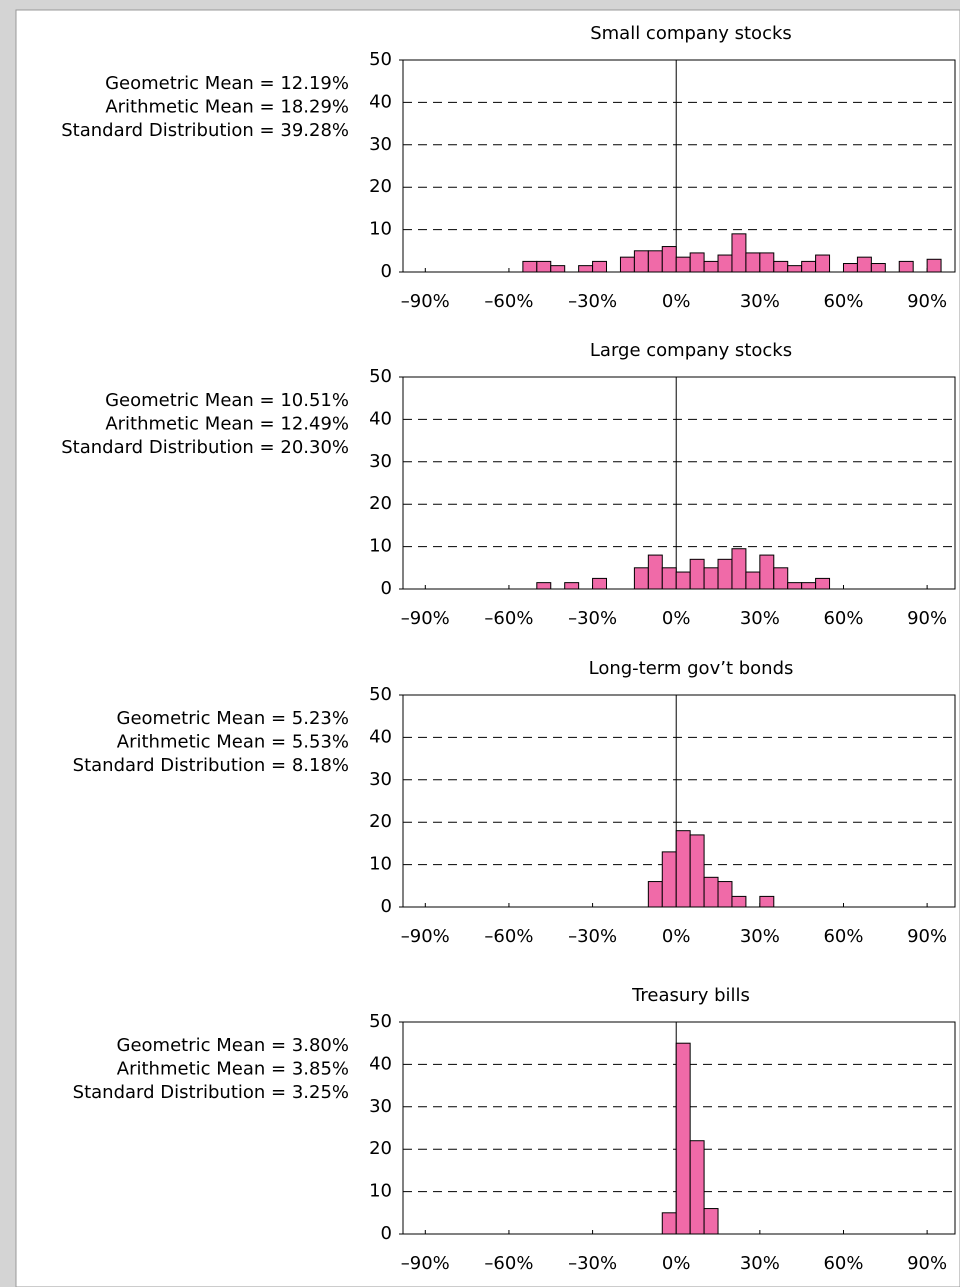 The width and height of the screenshot is (960, 1287). What do you see at coordinates (233, 742) in the screenshot?
I see `stat-line: Arithmetic Mean = 5.53%` at bounding box center [233, 742].